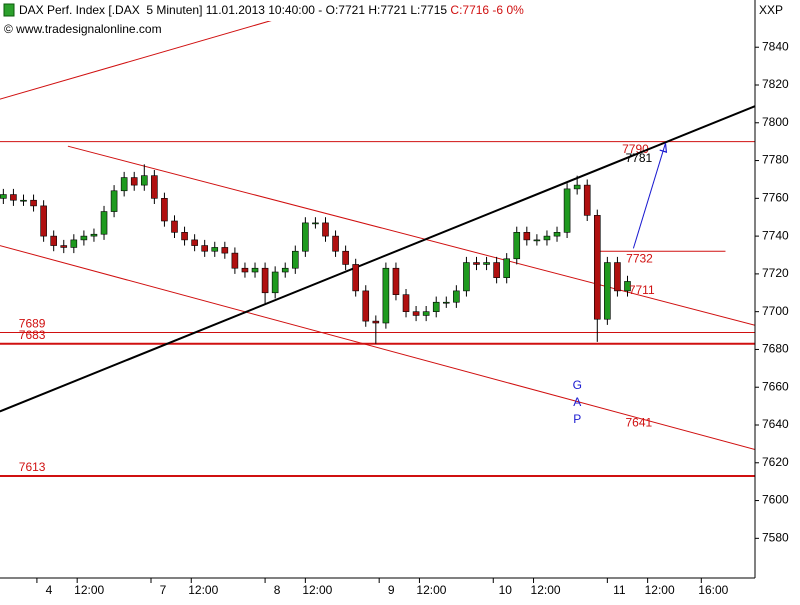 Image resolution: width=800 pixels, height=605 pixels. Describe the element at coordinates (775, 273) in the screenshot. I see `y-tick-label: 7720` at that location.